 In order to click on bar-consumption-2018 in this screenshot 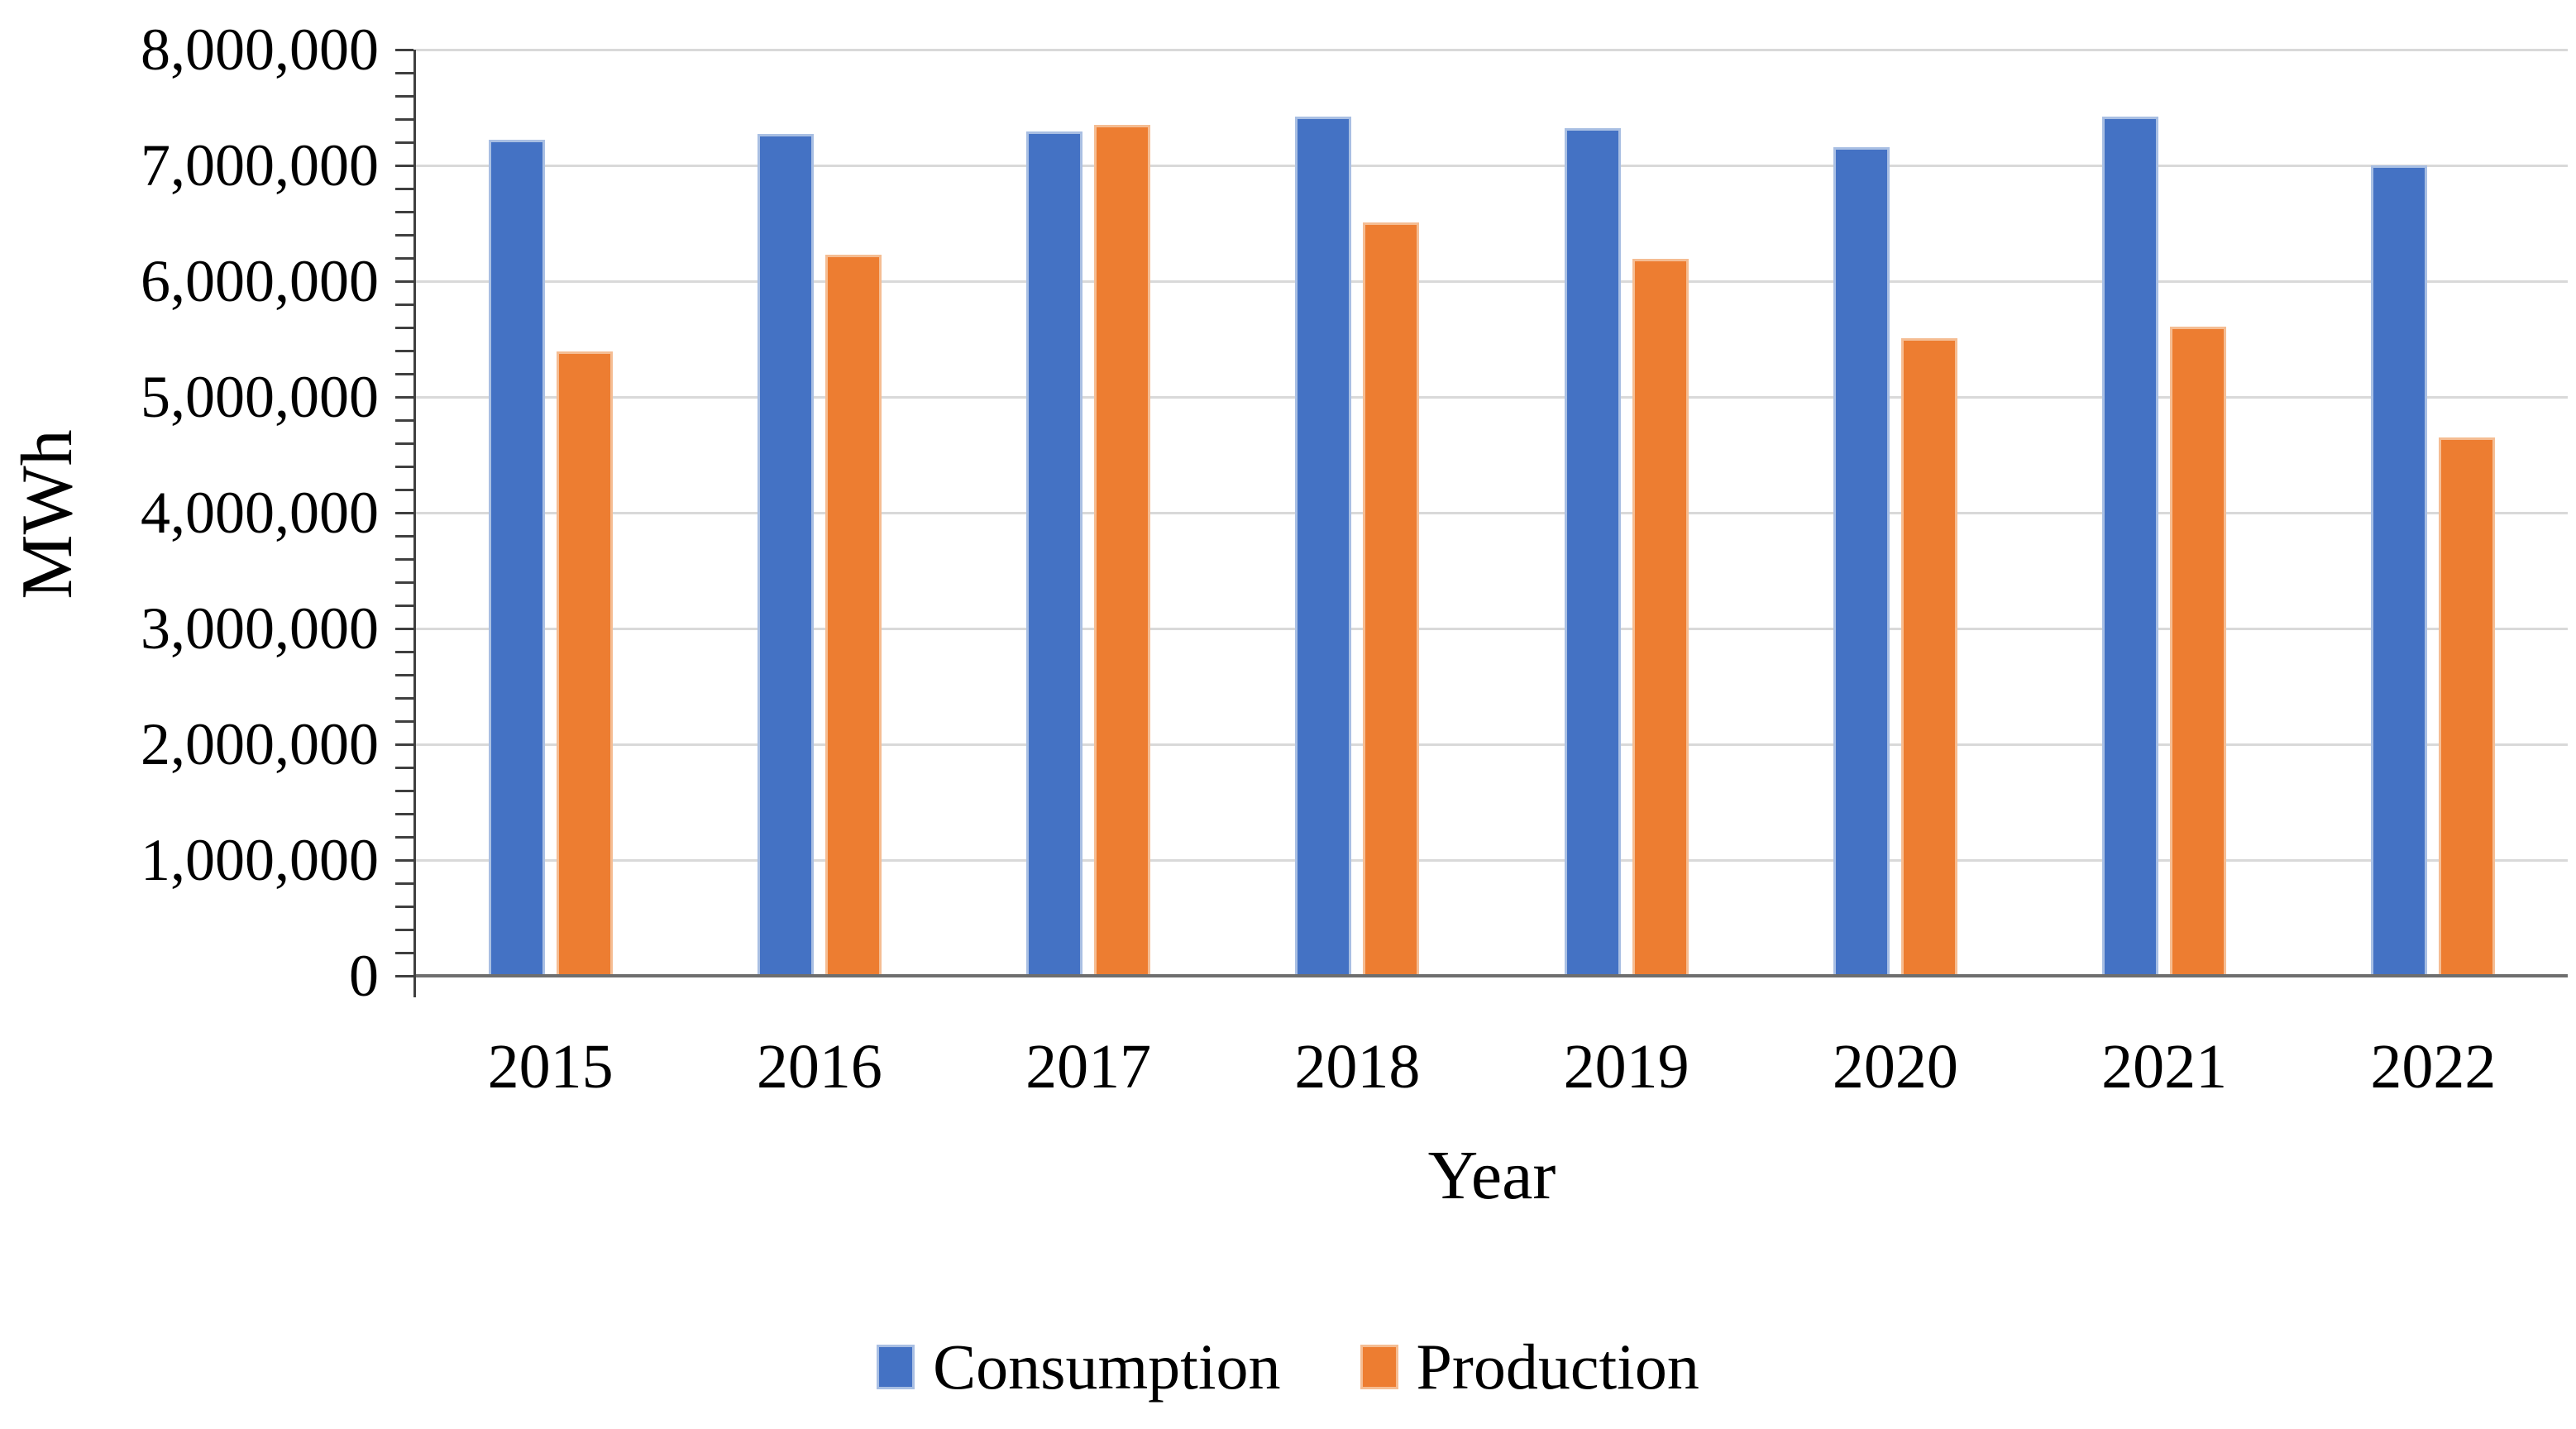, I will do `click(1323, 546)`.